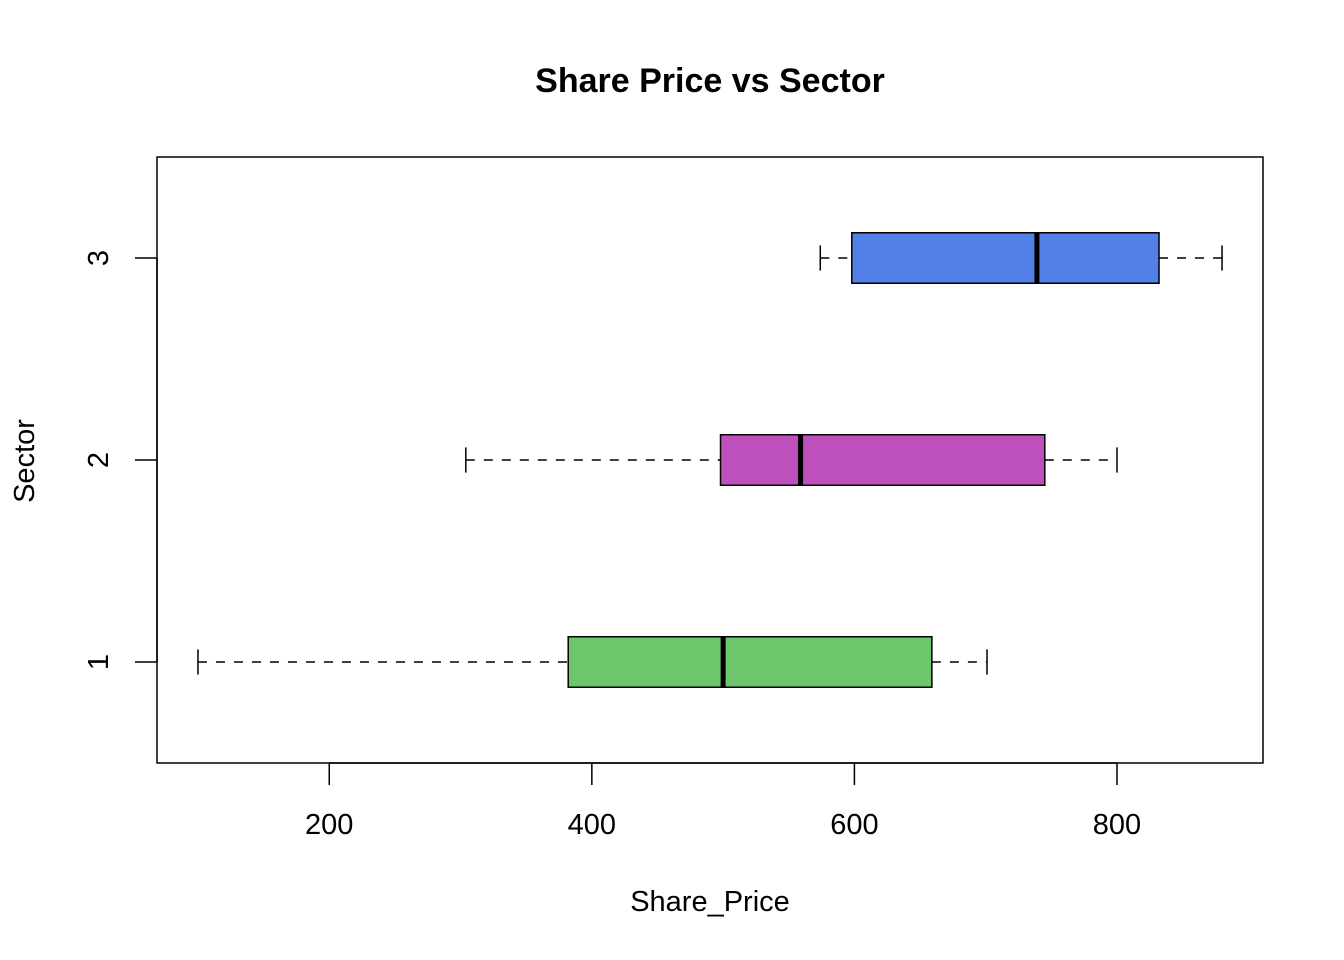 The width and height of the screenshot is (1344, 960). I want to click on x-tick-label: 400, so click(592, 825).